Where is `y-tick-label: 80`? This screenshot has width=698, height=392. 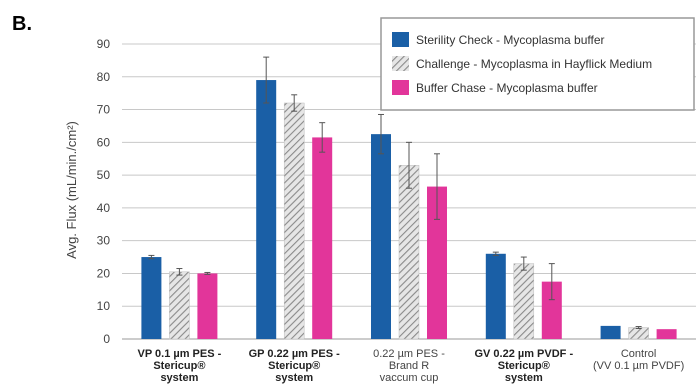 y-tick-label: 80 is located at coordinates (104, 77).